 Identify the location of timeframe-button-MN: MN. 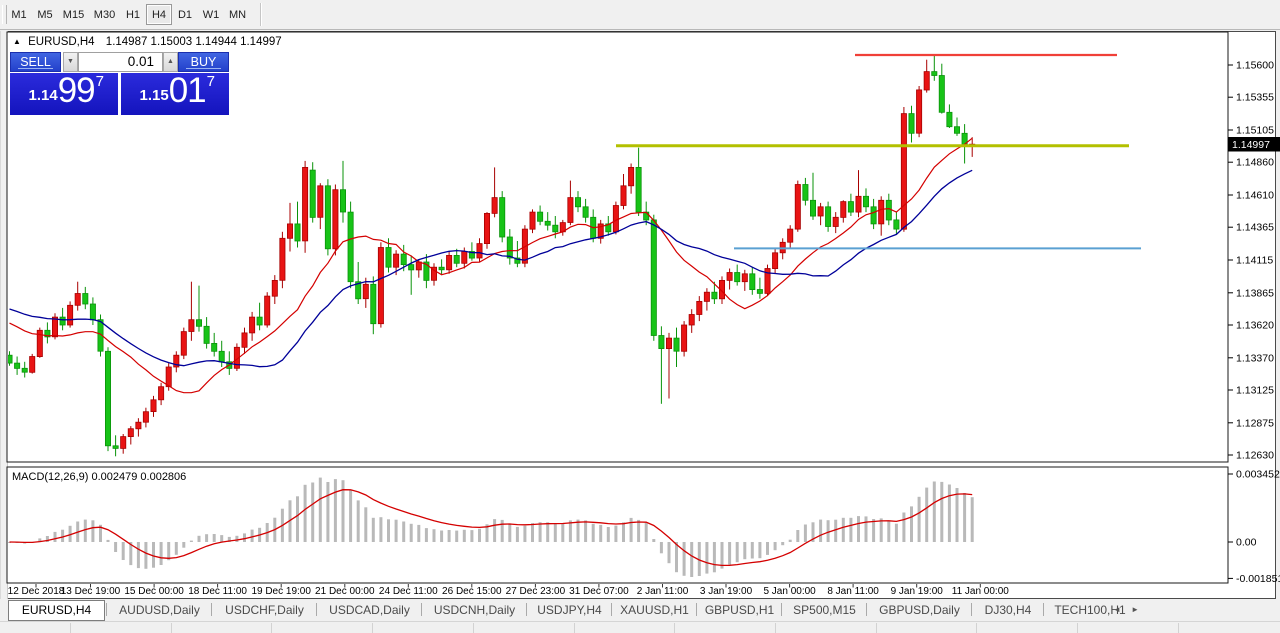
(237, 15).